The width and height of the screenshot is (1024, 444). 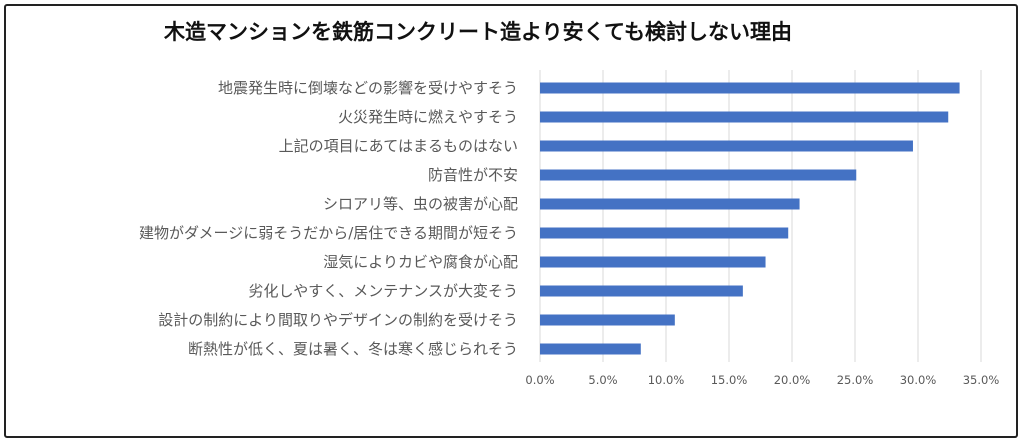 What do you see at coordinates (981, 380) in the screenshot?
I see `x-tick-label: 35.0%` at bounding box center [981, 380].